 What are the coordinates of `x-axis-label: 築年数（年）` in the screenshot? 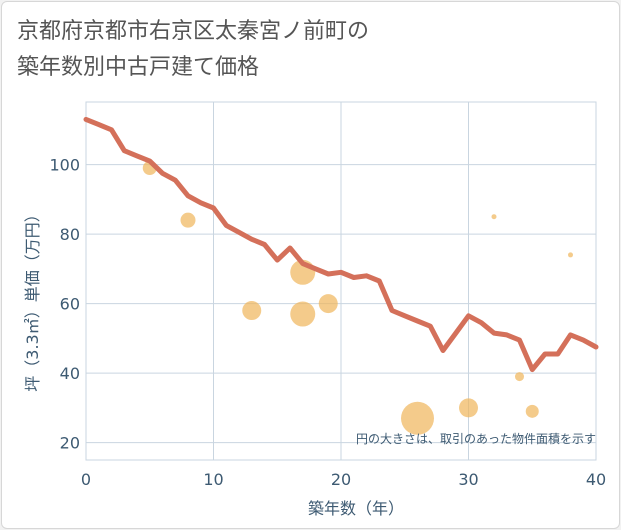 It's located at (356, 508).